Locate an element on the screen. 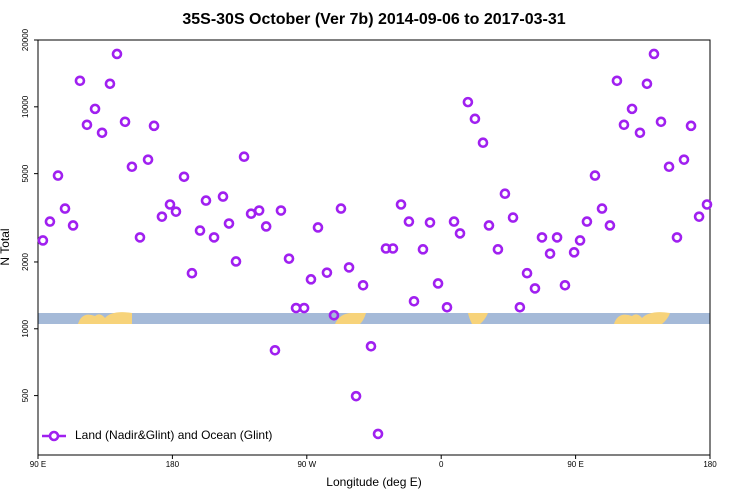  y-tick-label: 500 is located at coordinates (25, 395).